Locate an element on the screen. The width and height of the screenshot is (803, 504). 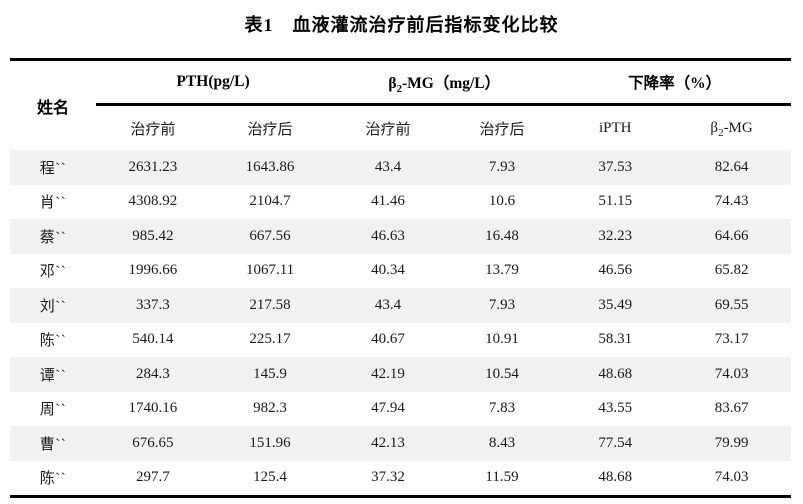
cell-value: 337.3 is located at coordinates (153, 304).